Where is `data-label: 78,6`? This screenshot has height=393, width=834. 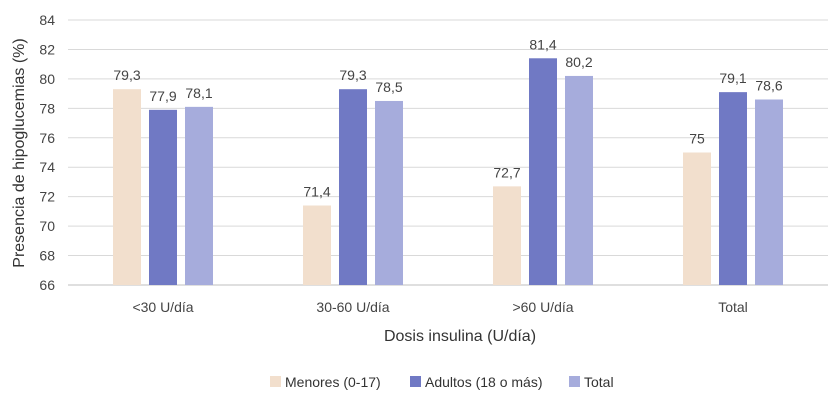
data-label: 78,6 is located at coordinates (768, 86).